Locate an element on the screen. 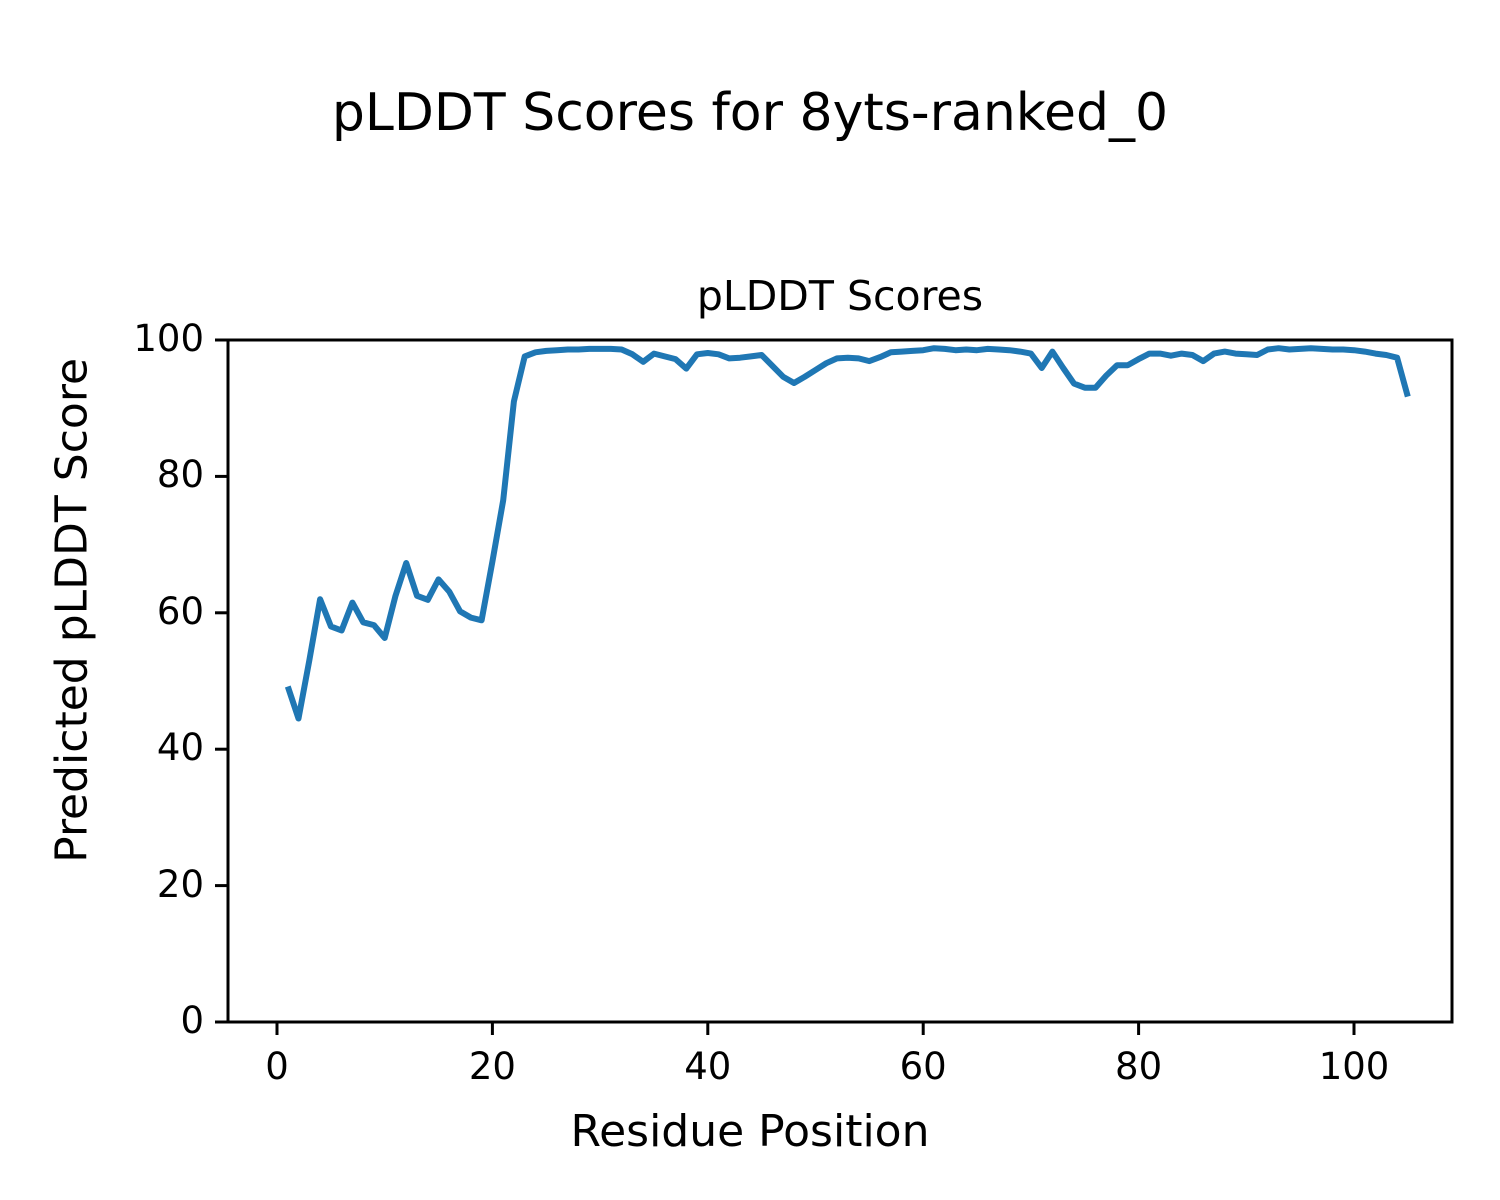  y-tick-label: 20 is located at coordinates (180, 884).